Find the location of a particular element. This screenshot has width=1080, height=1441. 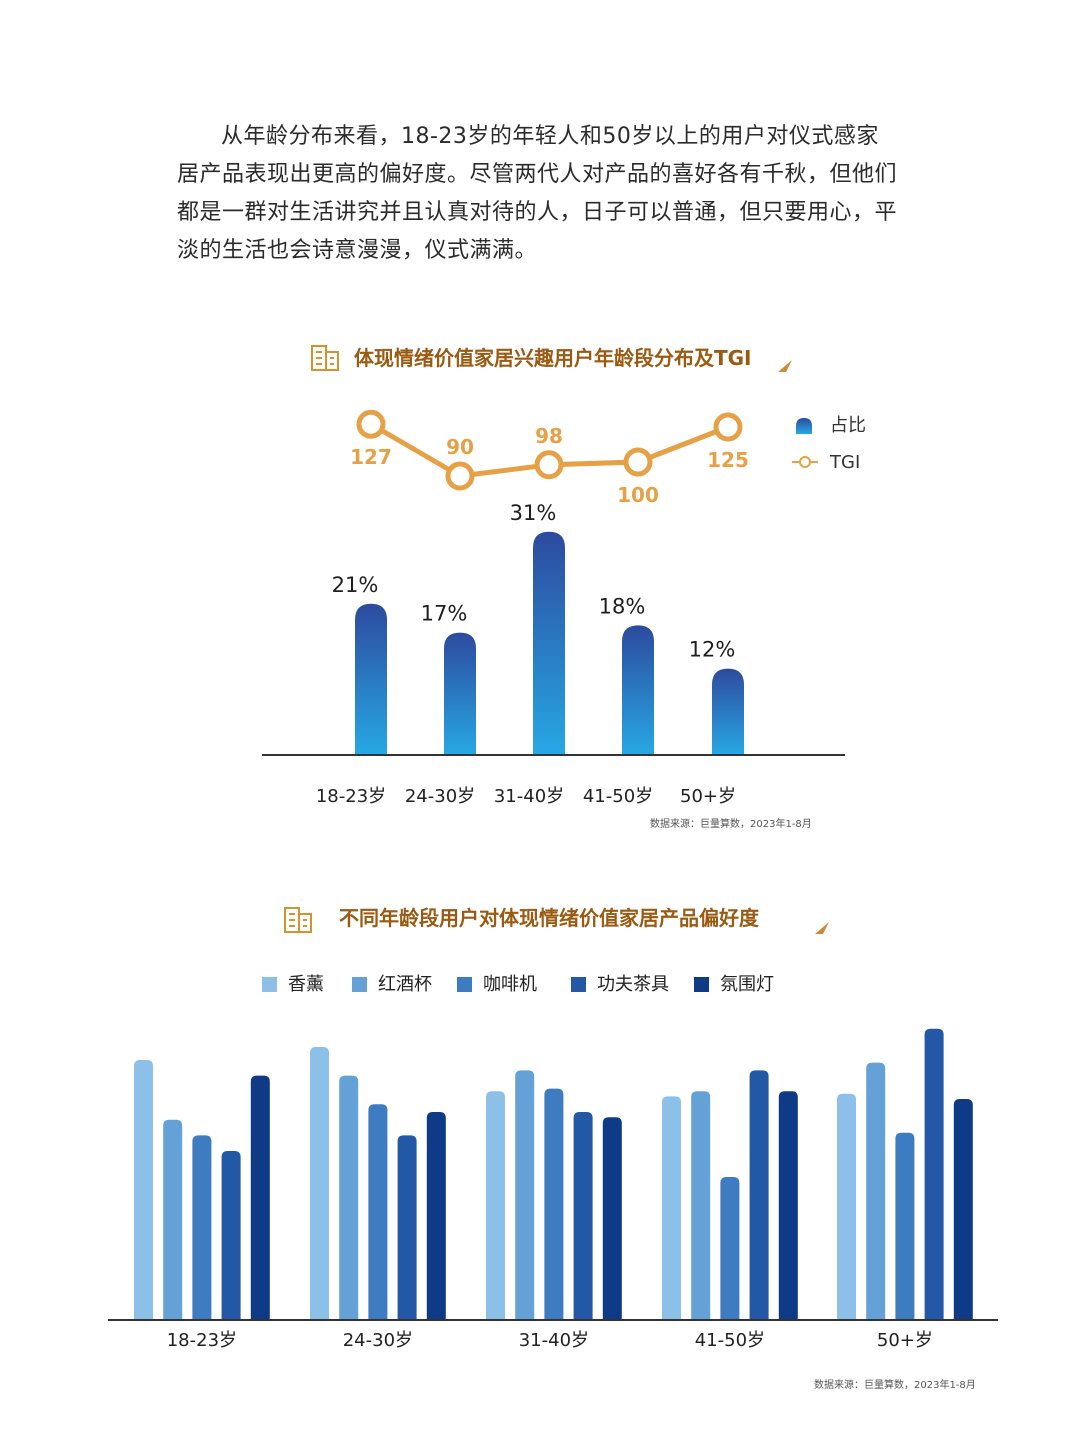

legend-label-tgi: TGI is located at coordinates (844, 462).